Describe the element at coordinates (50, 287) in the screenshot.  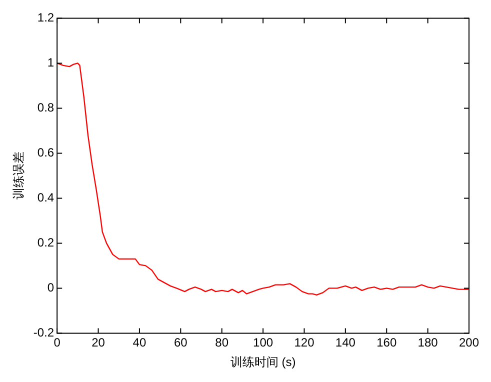
I see `y-tick-label: 0` at that location.